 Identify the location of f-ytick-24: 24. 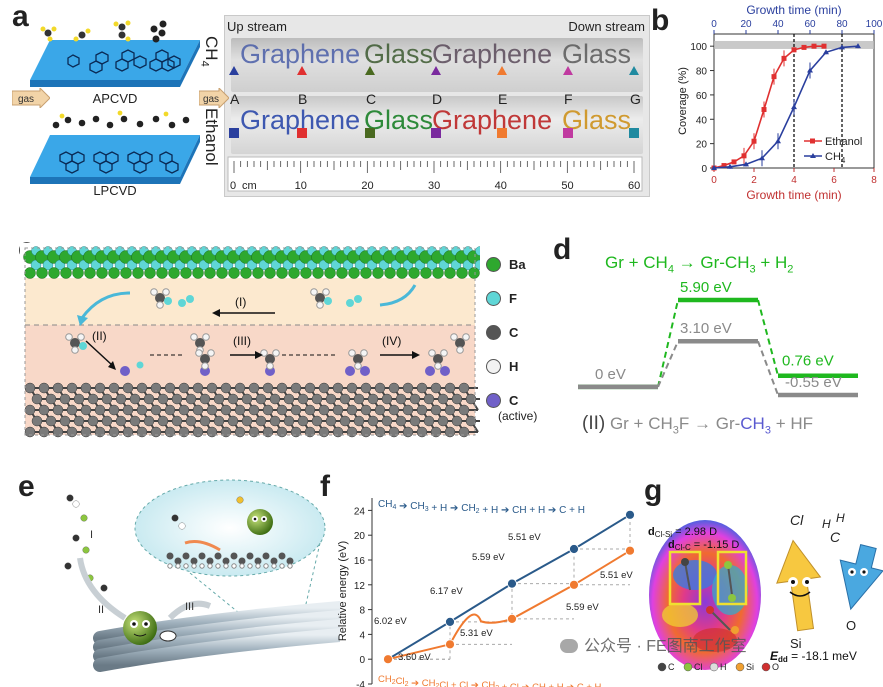
(360, 511).